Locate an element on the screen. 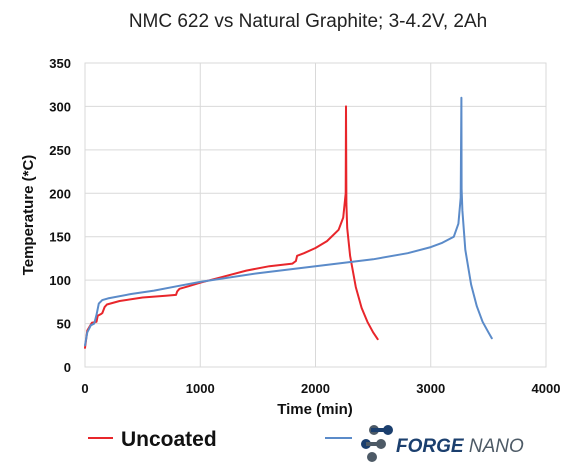 The height and width of the screenshot is (469, 572). y-tick-label: 250 is located at coordinates (60, 150).